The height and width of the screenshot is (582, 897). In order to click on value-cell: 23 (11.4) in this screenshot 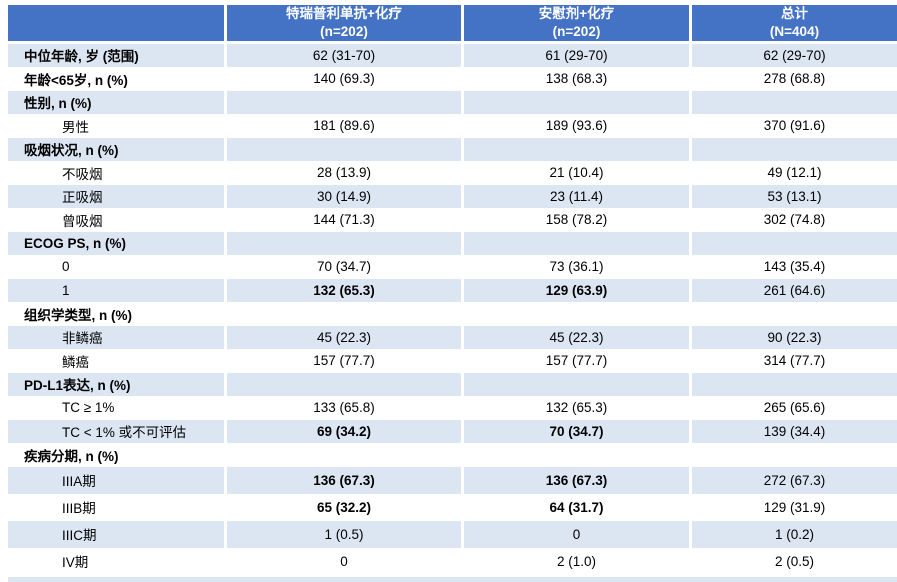, I will do `click(578, 196)`.